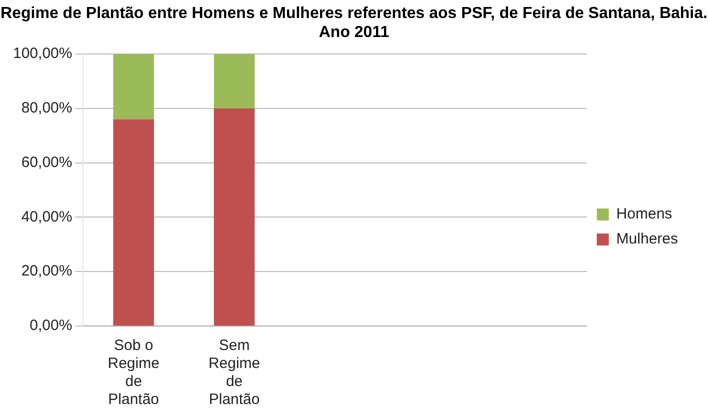  Describe the element at coordinates (354, 23) in the screenshot. I see `chart-title: Regime de Plantão entre Homens e Mulheres referentes aos PSF, de Feira de Santana, Bahia. Ano 2011` at that location.